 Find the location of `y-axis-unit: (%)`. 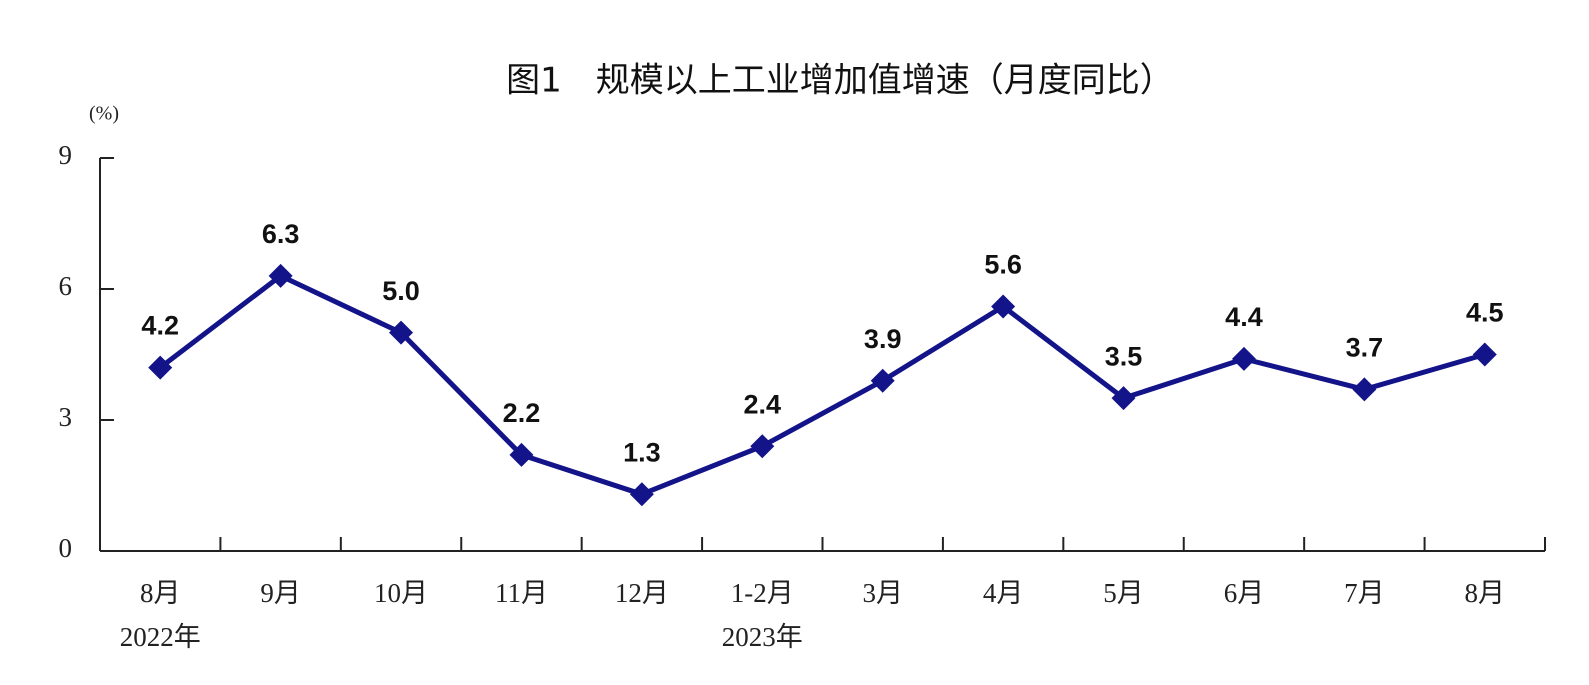

y-axis-unit: (%) is located at coordinates (104, 114).